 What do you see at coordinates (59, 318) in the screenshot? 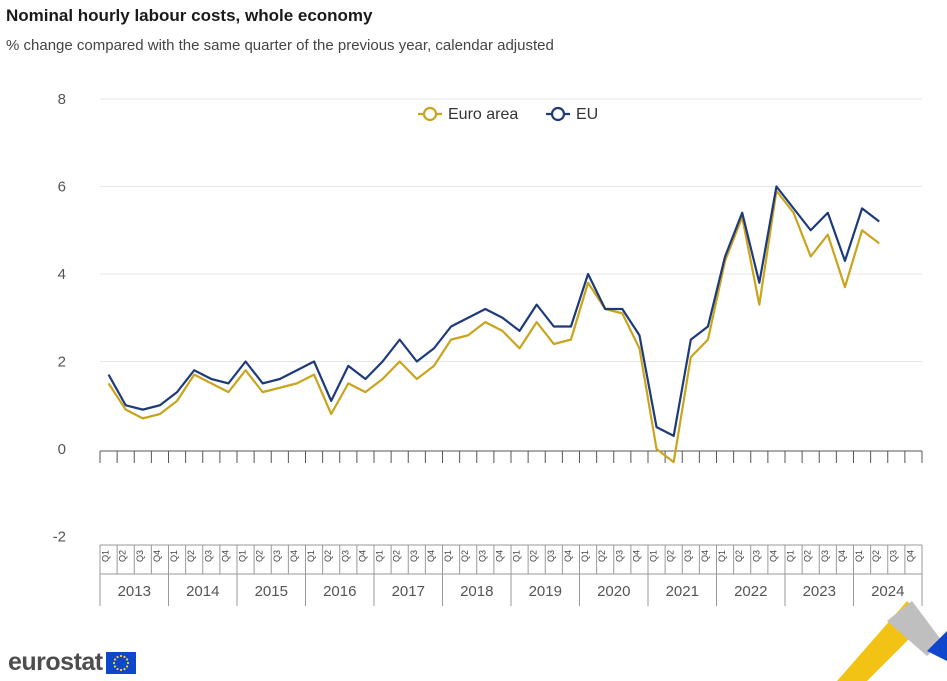
I see `y-axis-ticks: -2 0 2 4 6 8` at bounding box center [59, 318].